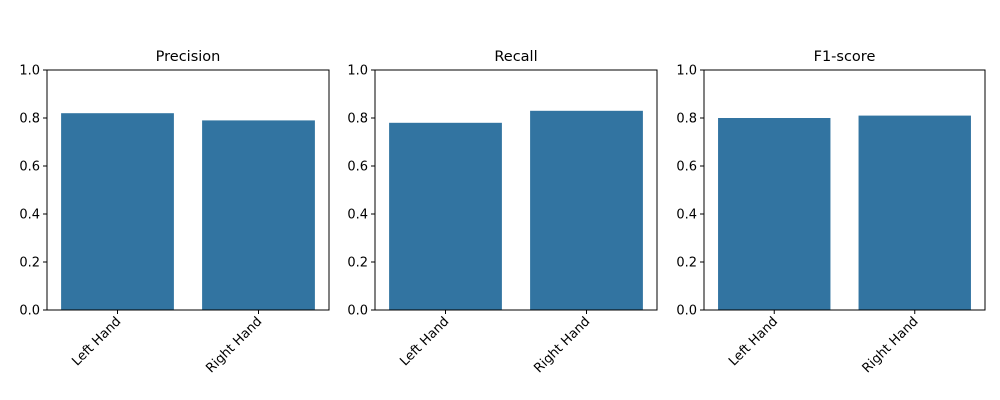 Image resolution: width=1000 pixels, height=400 pixels. What do you see at coordinates (188, 57) in the screenshot?
I see `chart-title: Precision` at bounding box center [188, 57].